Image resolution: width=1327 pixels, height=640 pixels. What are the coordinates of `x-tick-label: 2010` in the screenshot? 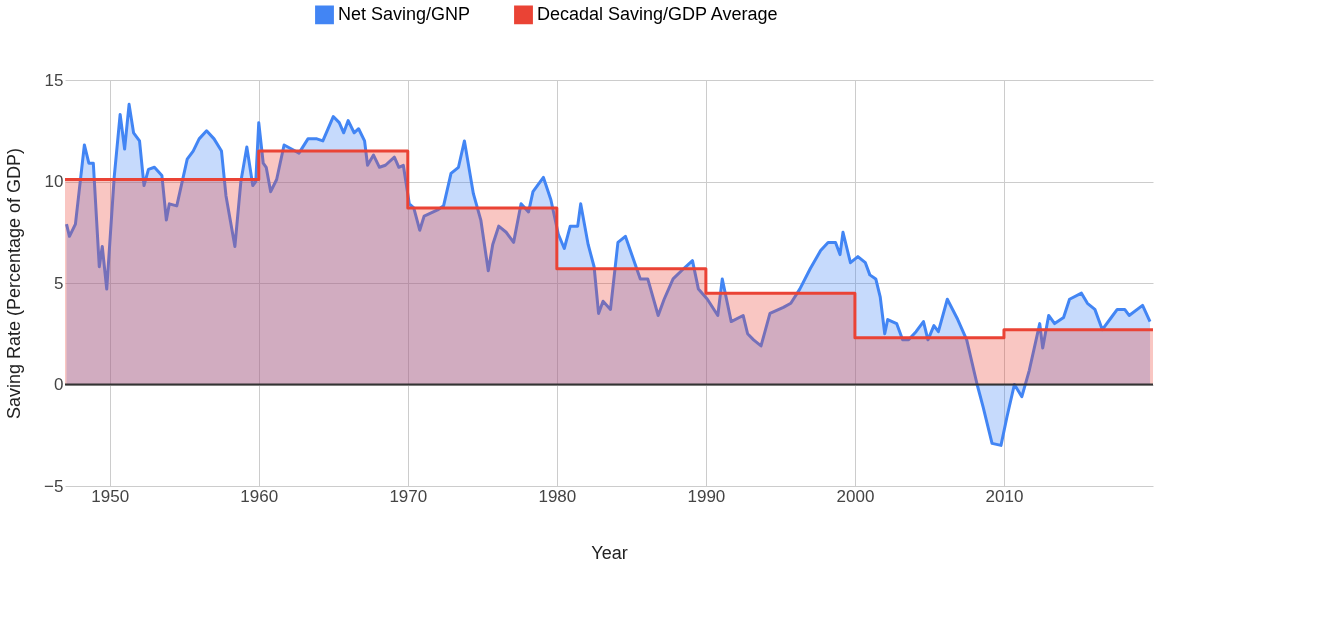 It's located at (1004, 496).